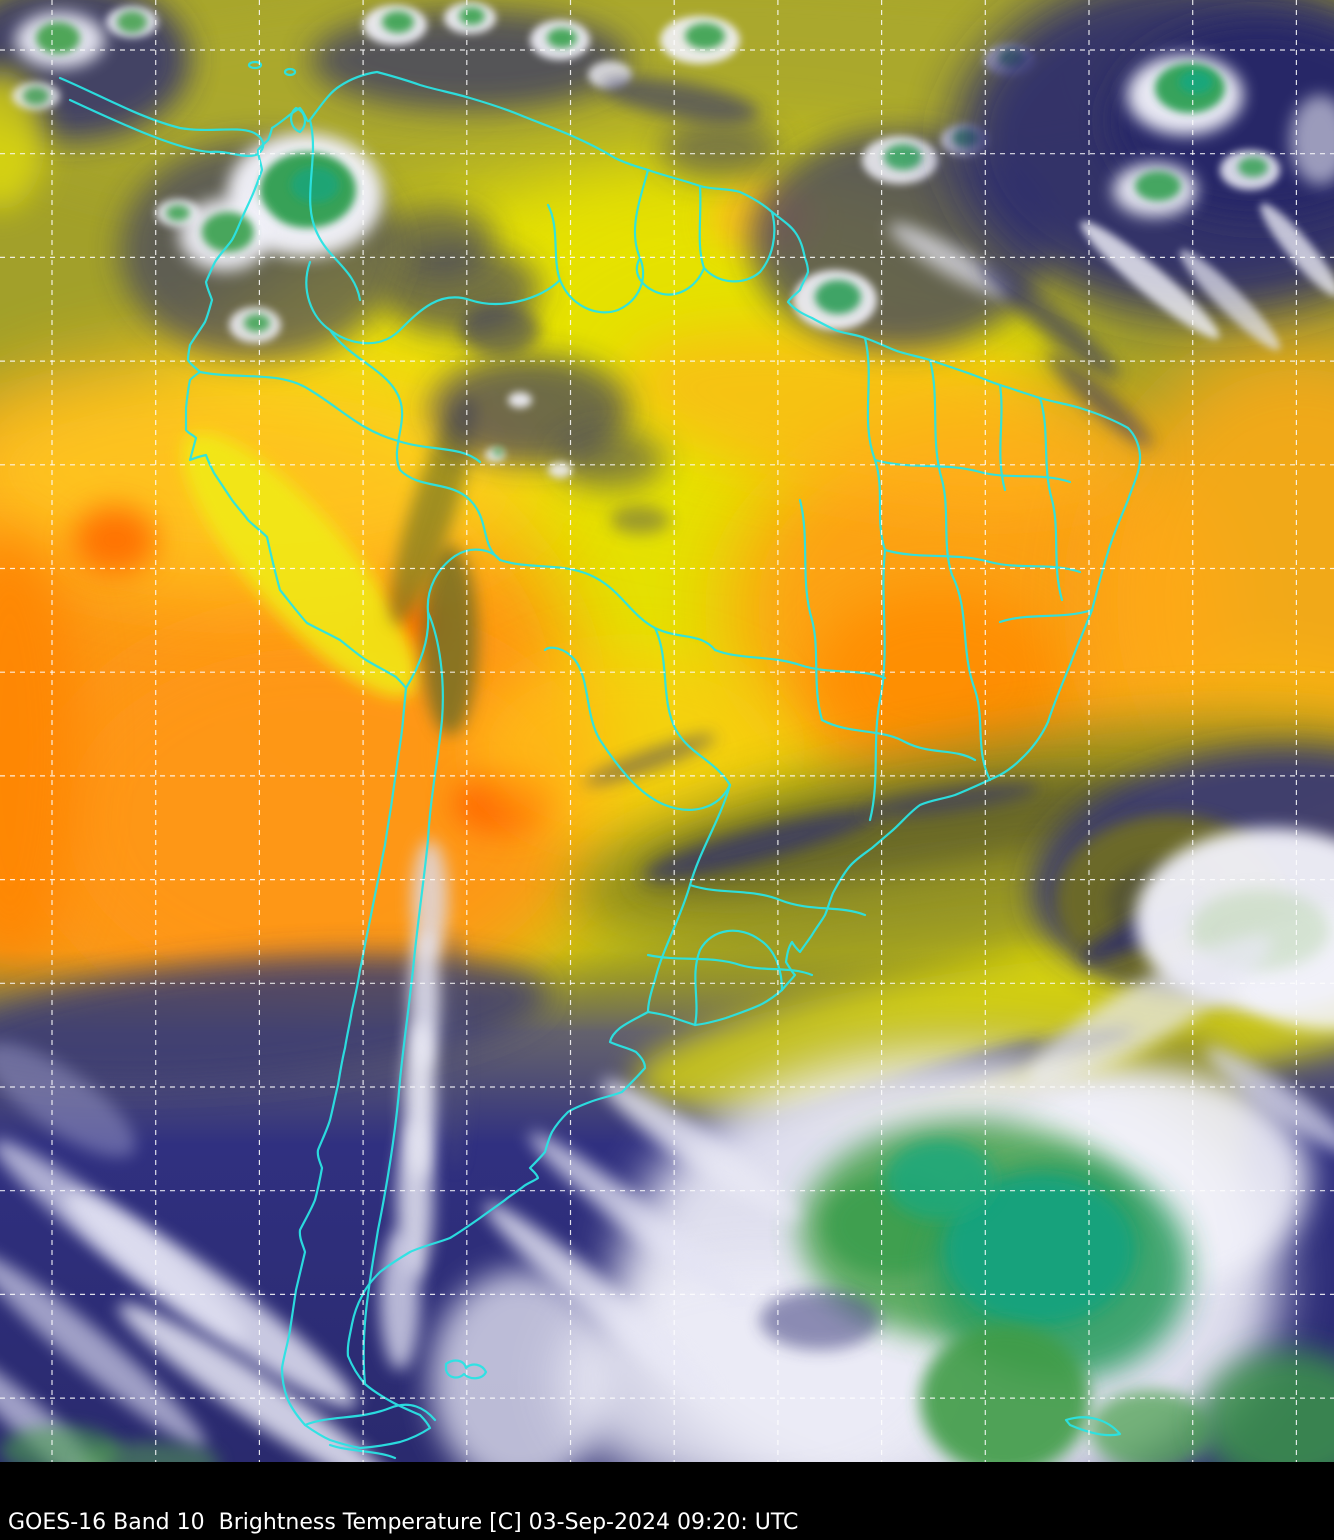  I want to click on border-uruguay, so click(738, 978).